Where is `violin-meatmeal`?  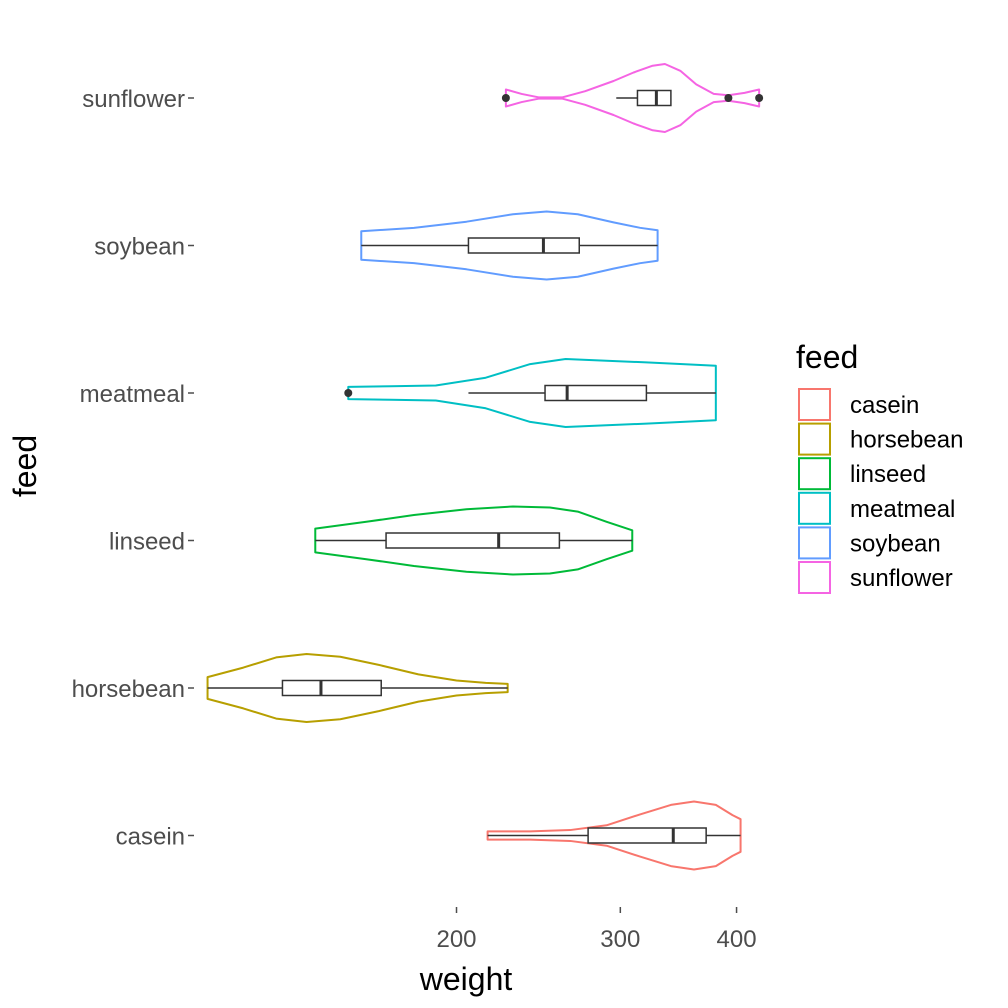
violin-meatmeal is located at coordinates (532, 393).